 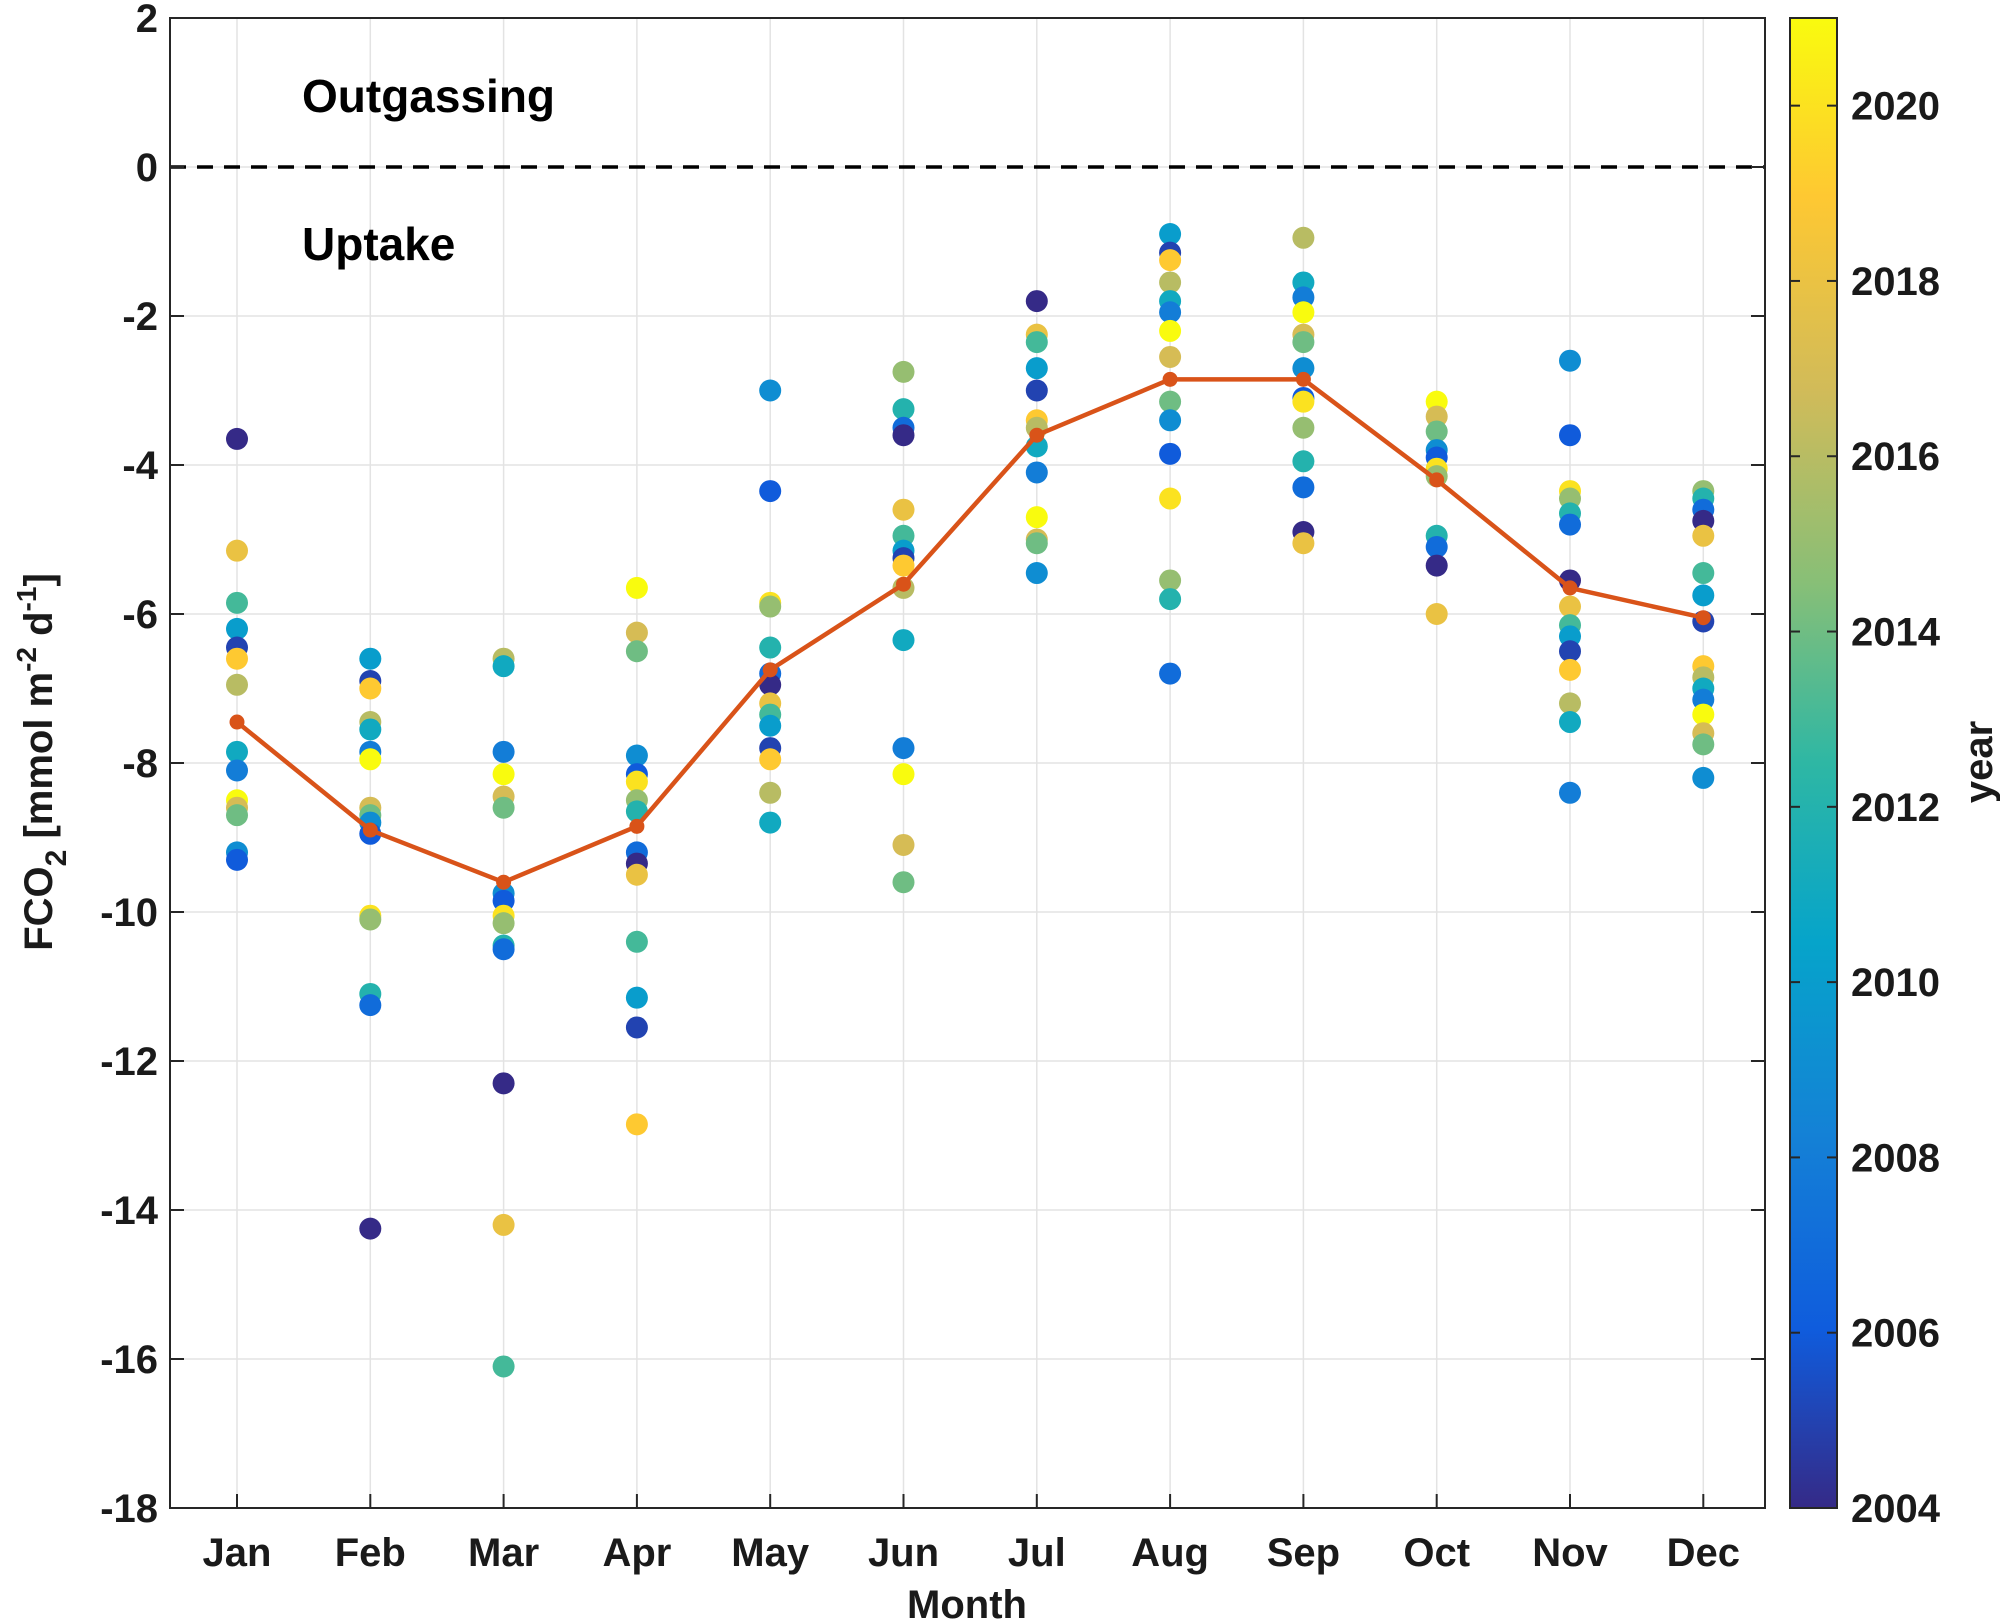 What do you see at coordinates (1170, 1553) in the screenshot?
I see `x-tick-label-aug: Aug` at bounding box center [1170, 1553].